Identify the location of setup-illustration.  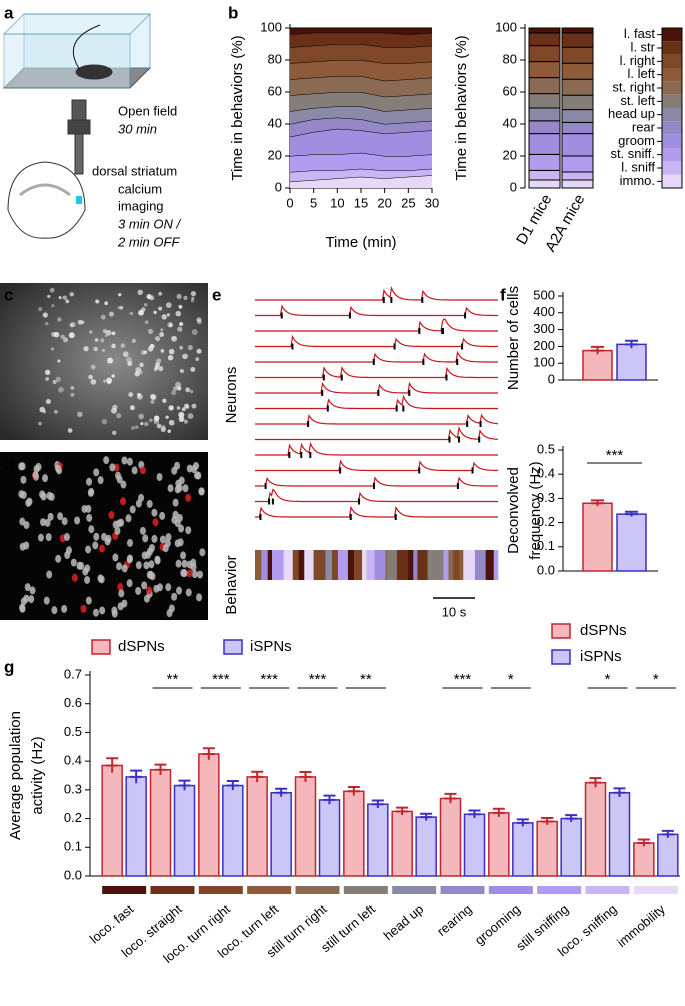
(77, 126).